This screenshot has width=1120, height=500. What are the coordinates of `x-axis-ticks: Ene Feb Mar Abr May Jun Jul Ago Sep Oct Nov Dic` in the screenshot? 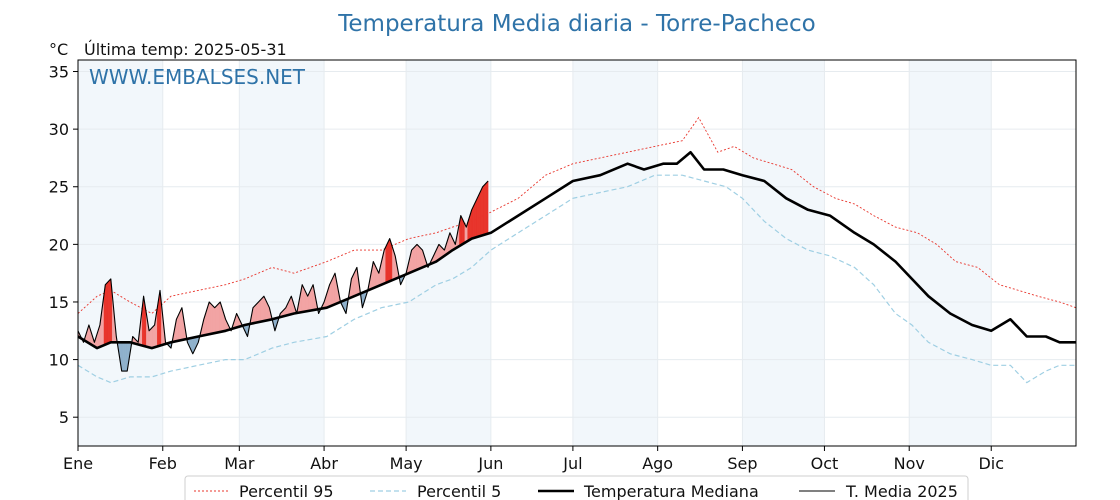 It's located at (533, 459).